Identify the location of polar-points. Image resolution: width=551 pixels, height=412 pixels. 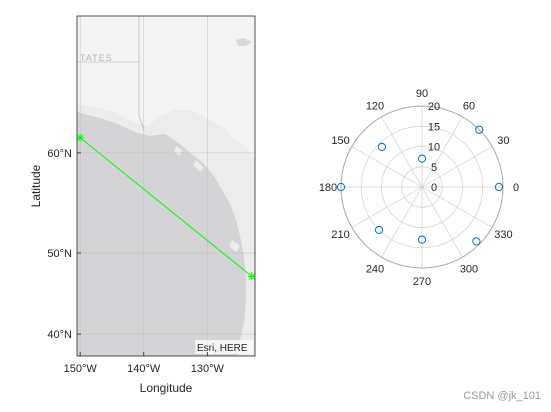
(420, 185).